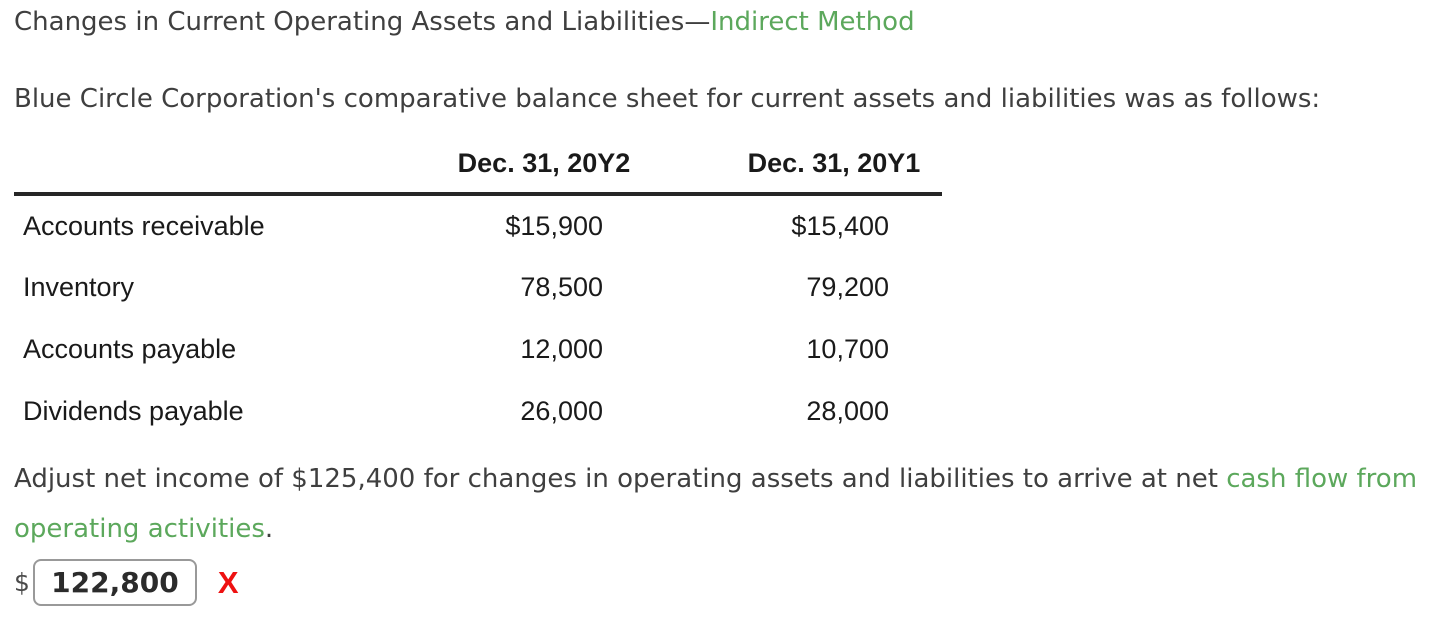  What do you see at coordinates (114, 582) in the screenshot?
I see `answer-input` at bounding box center [114, 582].